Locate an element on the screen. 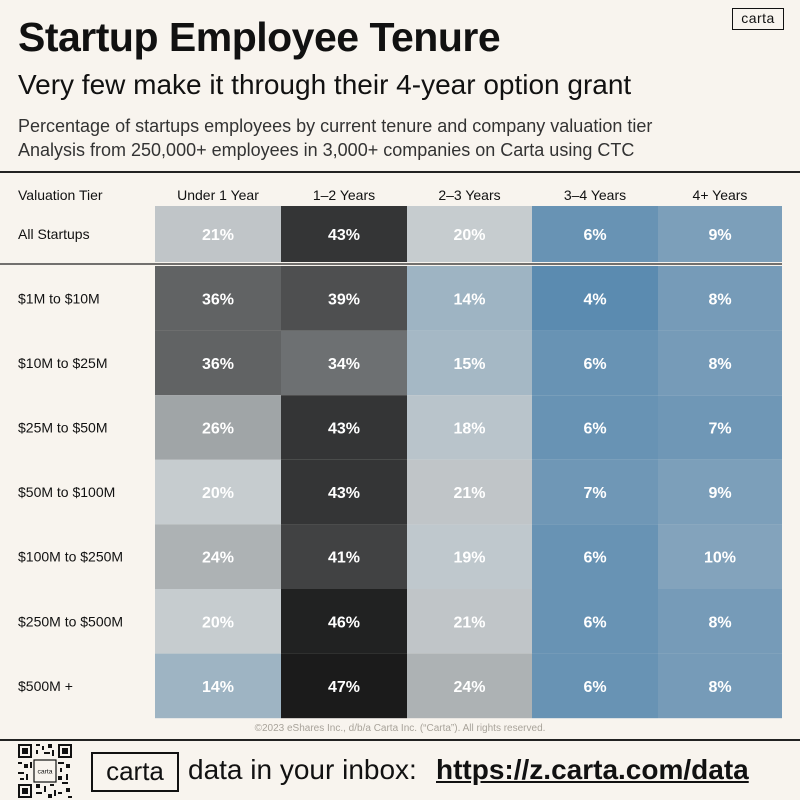 The image size is (800, 800). qr-code-icon: carta is located at coordinates (45, 771).